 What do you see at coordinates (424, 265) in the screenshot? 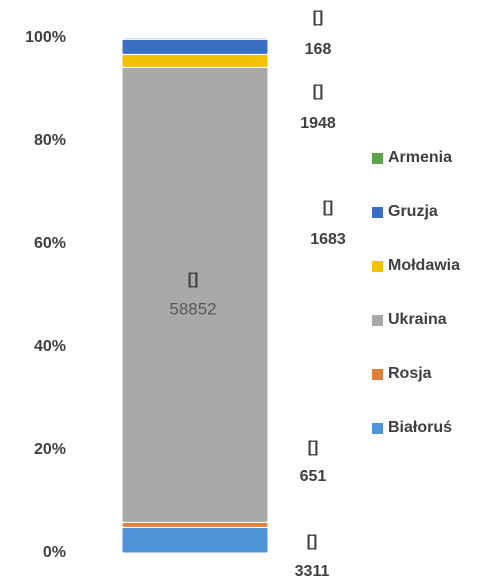
I see `legend-label: Mołdawia` at bounding box center [424, 265].